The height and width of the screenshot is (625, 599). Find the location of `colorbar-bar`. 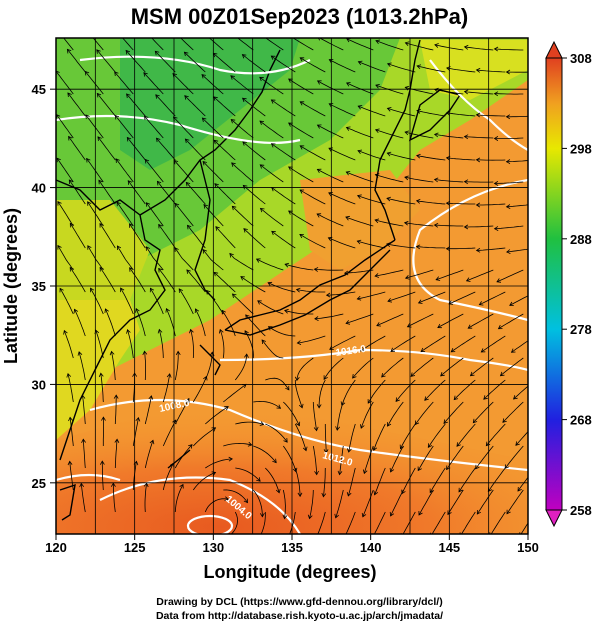

colorbar-bar is located at coordinates (554, 284).